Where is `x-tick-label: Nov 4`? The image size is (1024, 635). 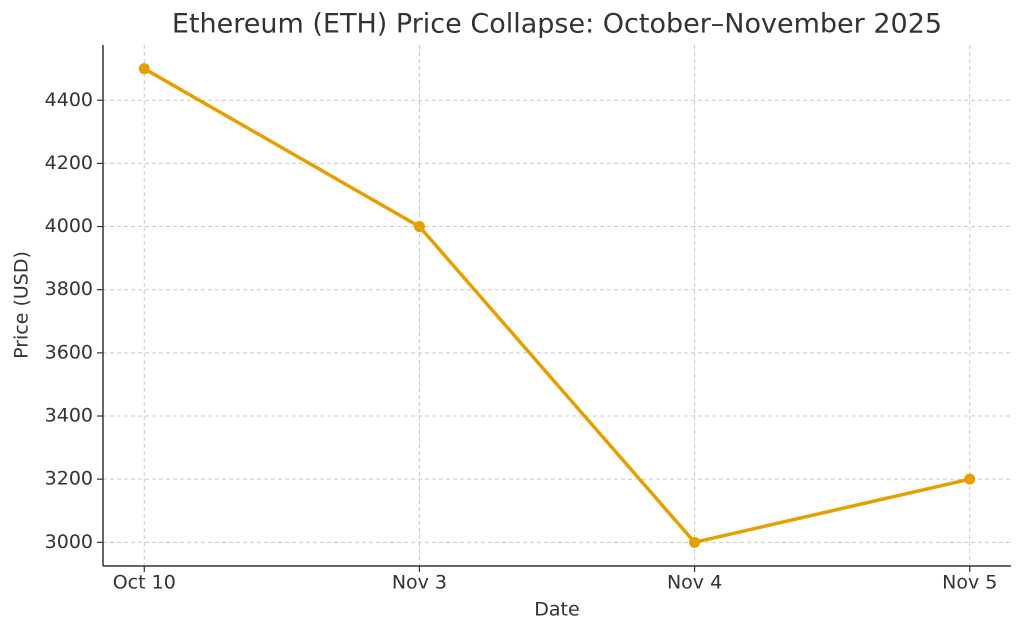 x-tick-label: Nov 4 is located at coordinates (694, 583).